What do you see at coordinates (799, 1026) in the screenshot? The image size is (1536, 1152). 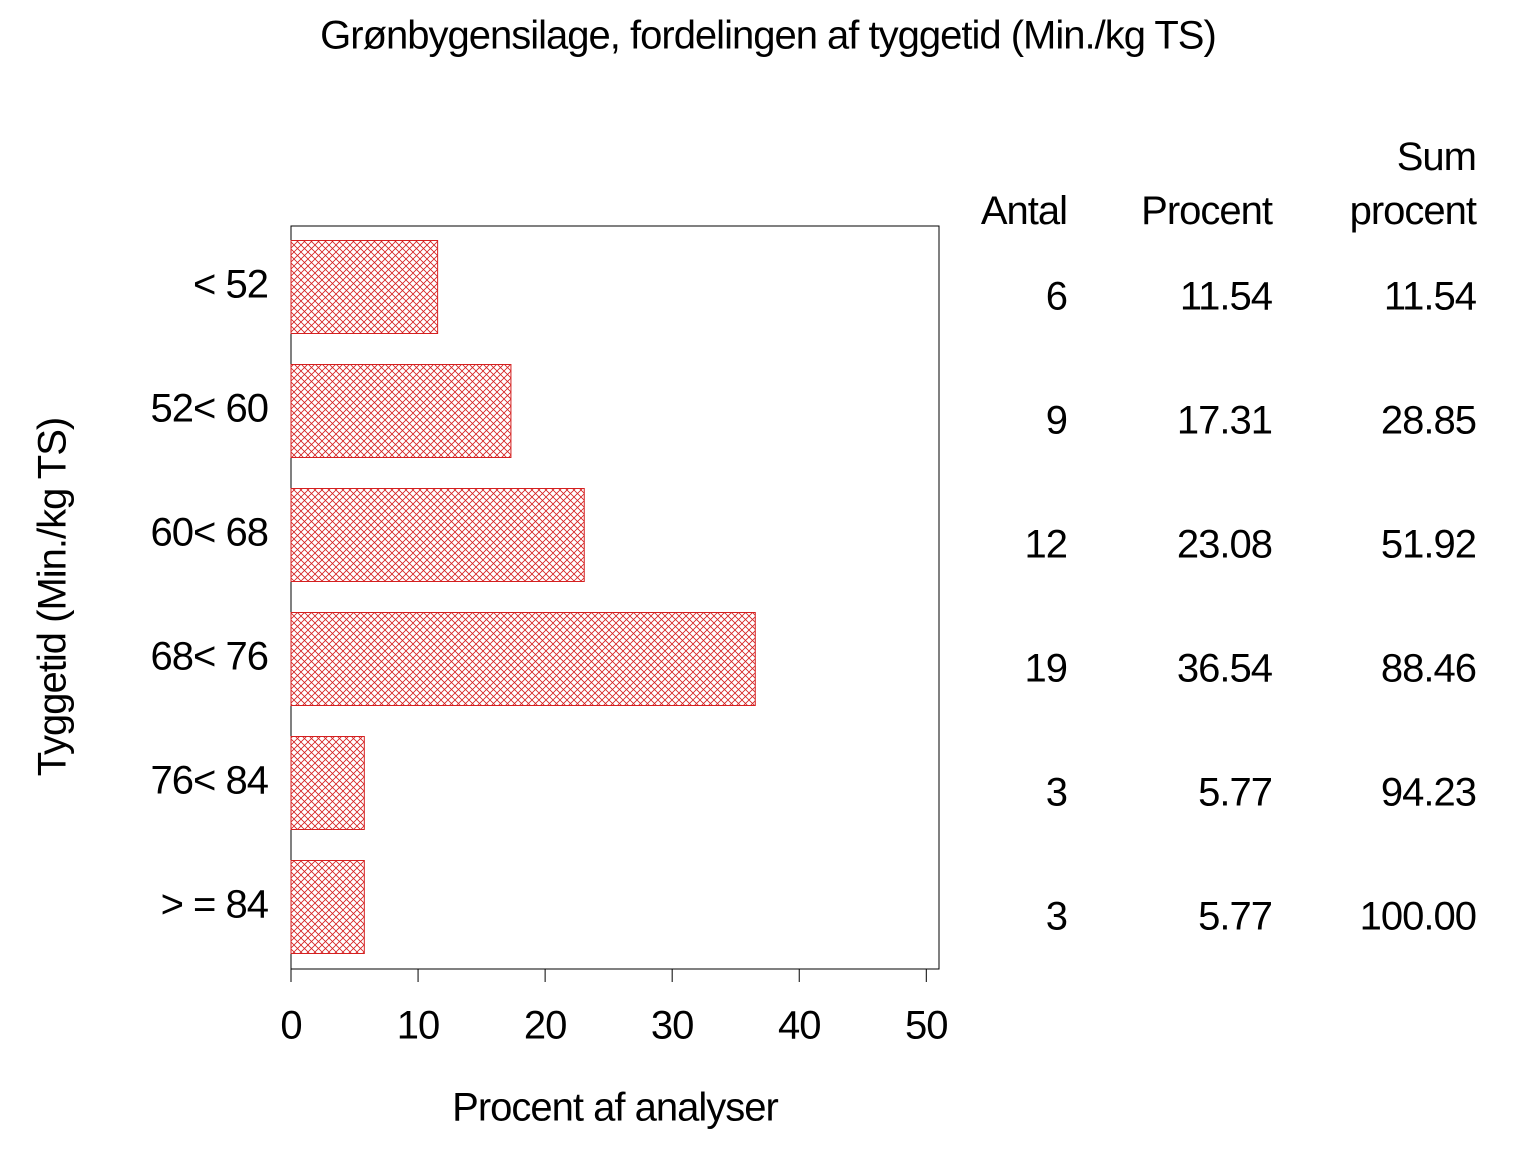 I see `x-tick-label: 40` at bounding box center [799, 1026].